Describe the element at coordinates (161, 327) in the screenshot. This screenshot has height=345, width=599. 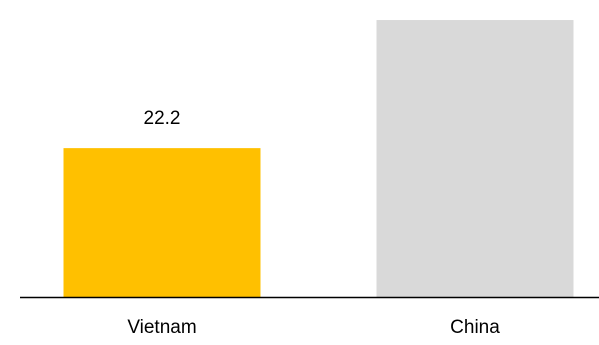
I see `category-label-vietnam: Vietnam` at that location.